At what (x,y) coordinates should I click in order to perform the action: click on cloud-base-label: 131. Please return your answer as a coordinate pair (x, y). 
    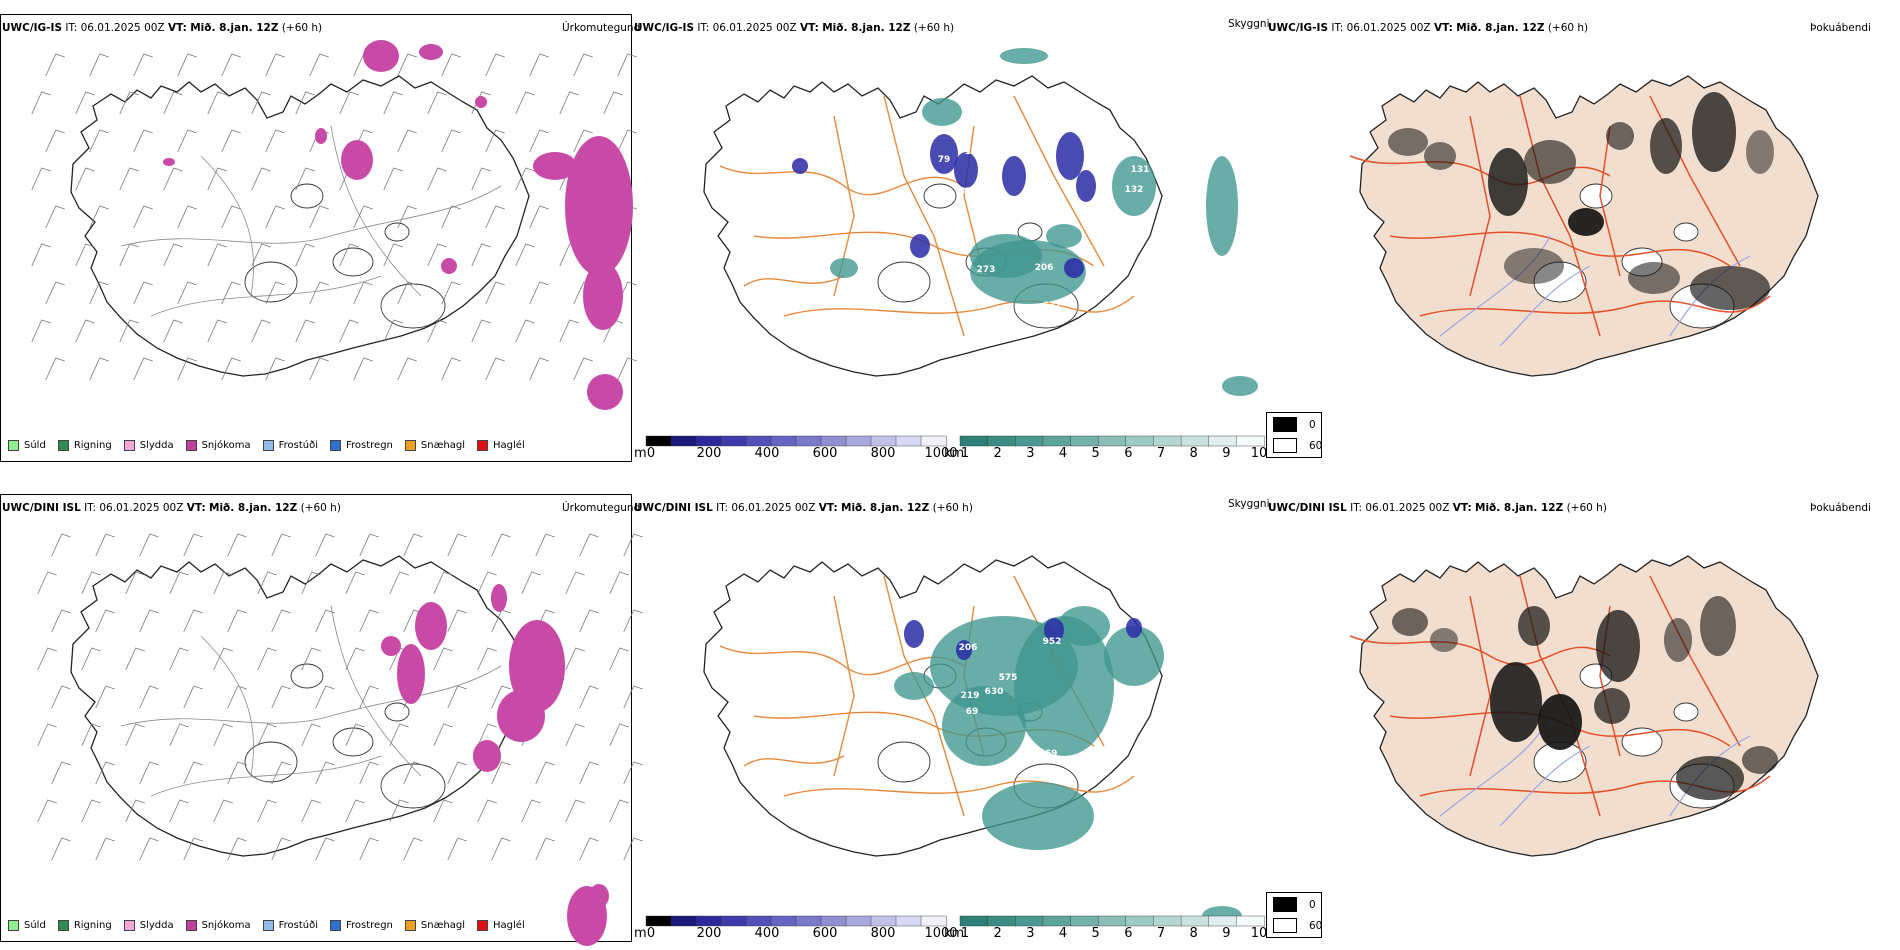
    Looking at the image, I should click on (1140, 170).